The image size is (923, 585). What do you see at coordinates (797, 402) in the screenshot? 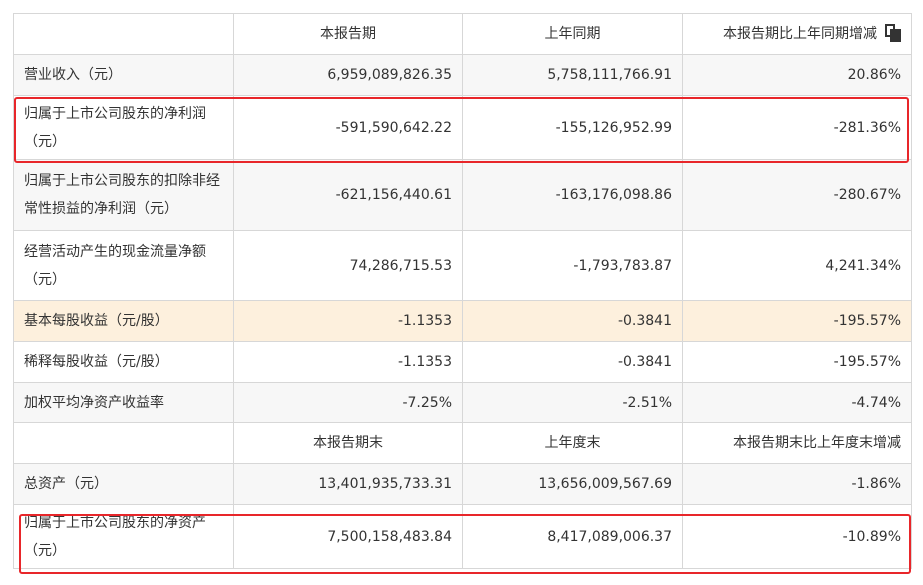
I see `row-value-change: -4.74%` at bounding box center [797, 402].